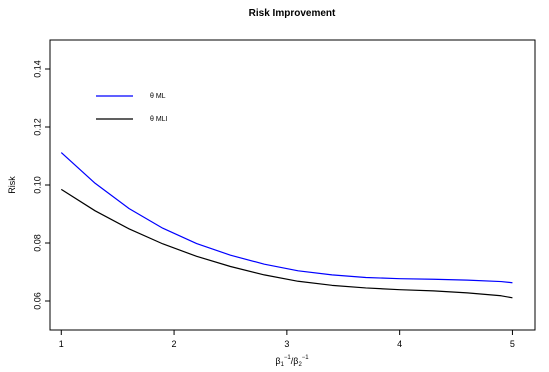  What do you see at coordinates (132, 108) in the screenshot?
I see `legend: θ ML θ MLI` at bounding box center [132, 108].